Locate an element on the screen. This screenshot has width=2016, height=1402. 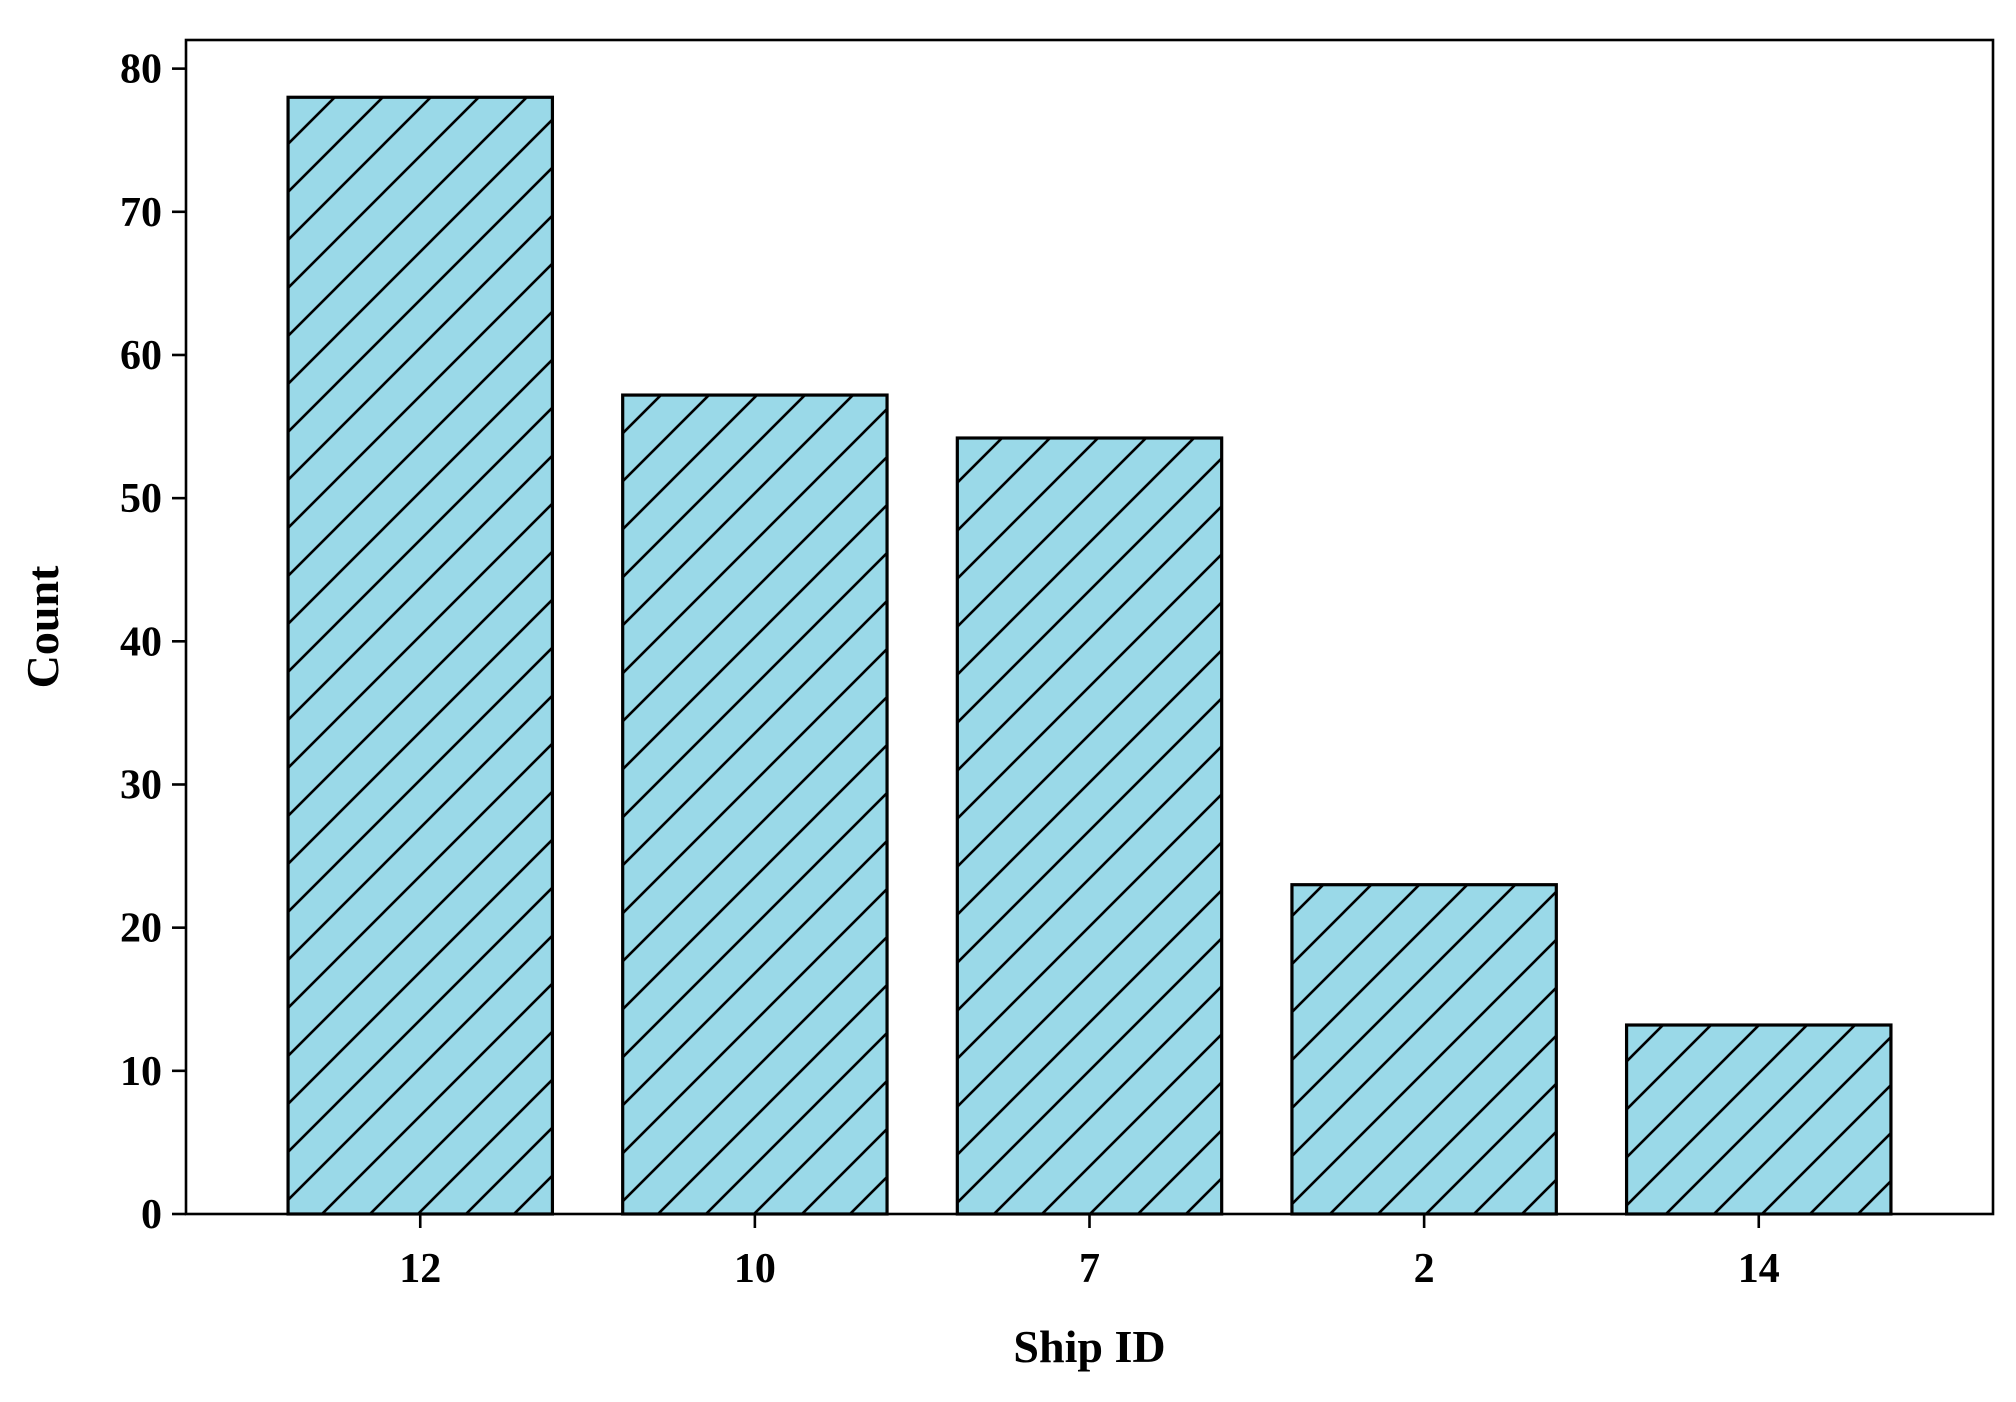
y-axis-title: Count is located at coordinates (42, 626).